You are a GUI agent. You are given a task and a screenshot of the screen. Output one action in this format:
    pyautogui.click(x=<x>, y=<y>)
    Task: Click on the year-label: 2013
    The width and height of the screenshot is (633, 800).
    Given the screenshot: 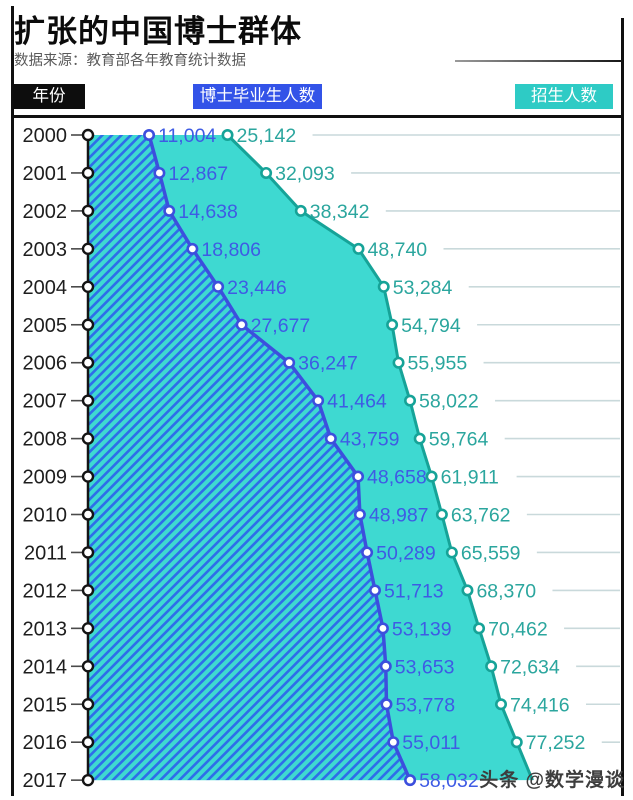 What is the action you would take?
    pyautogui.click(x=45, y=629)
    